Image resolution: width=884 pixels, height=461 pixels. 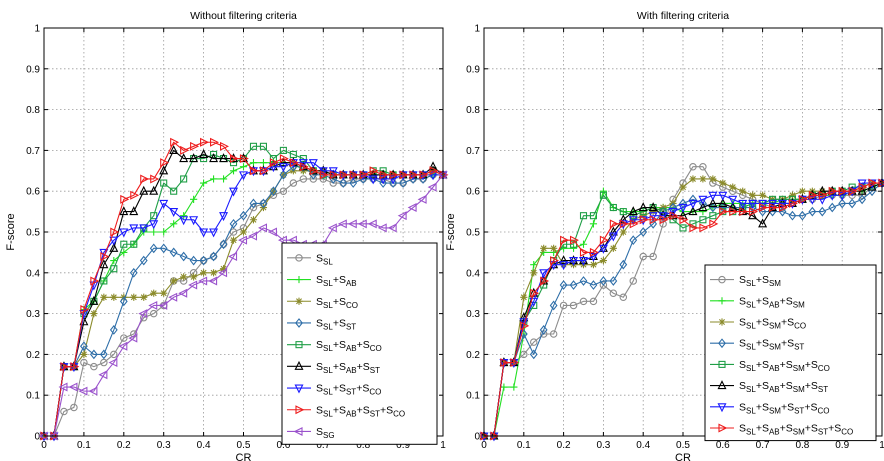 I want to click on y-tick-label: 0.2, so click(x=33, y=355).